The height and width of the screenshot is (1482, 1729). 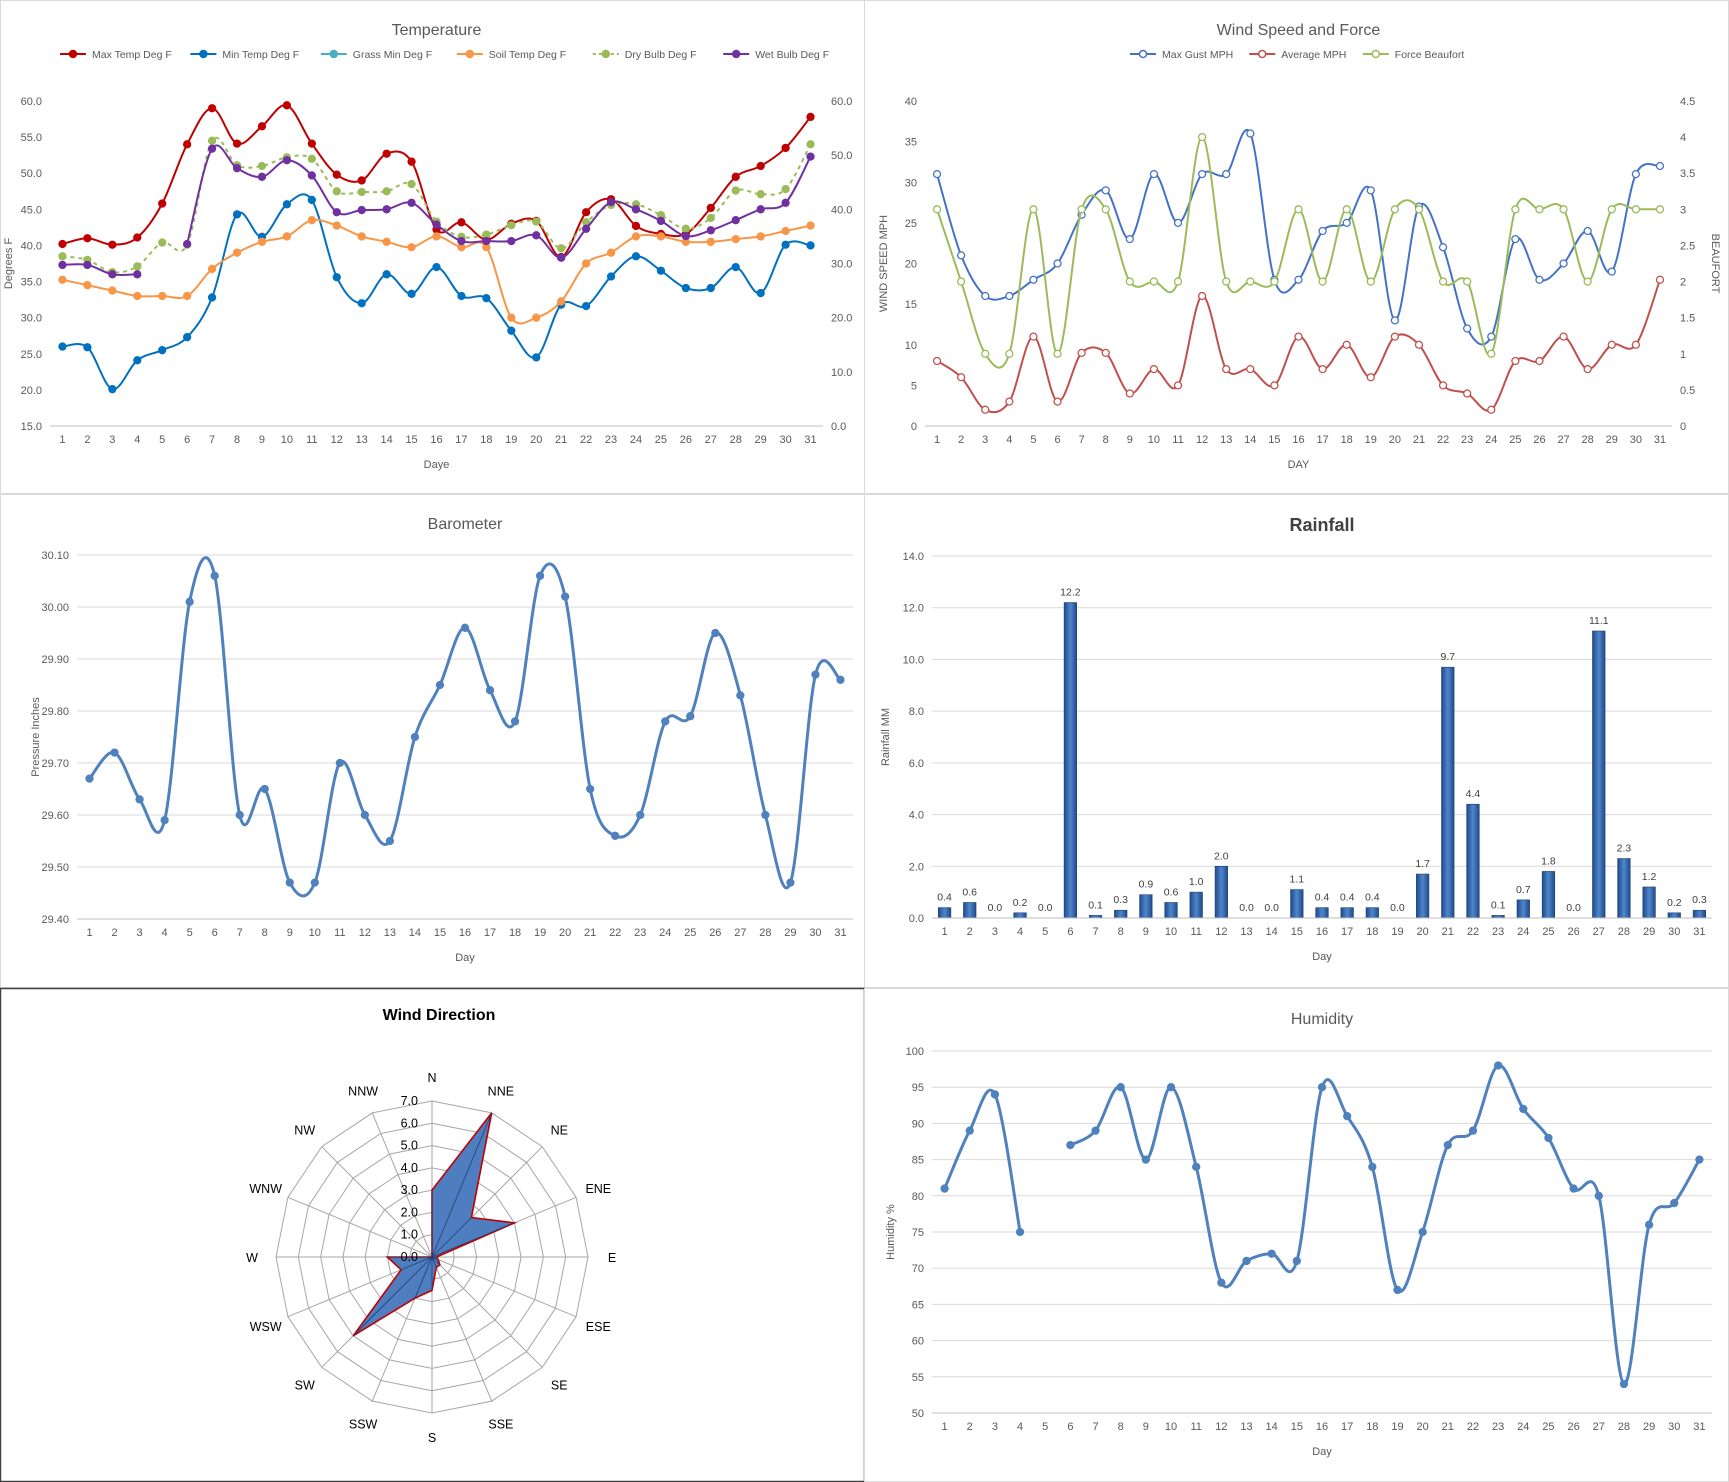 I want to click on x-tick-label: 30, so click(x=1674, y=1427).